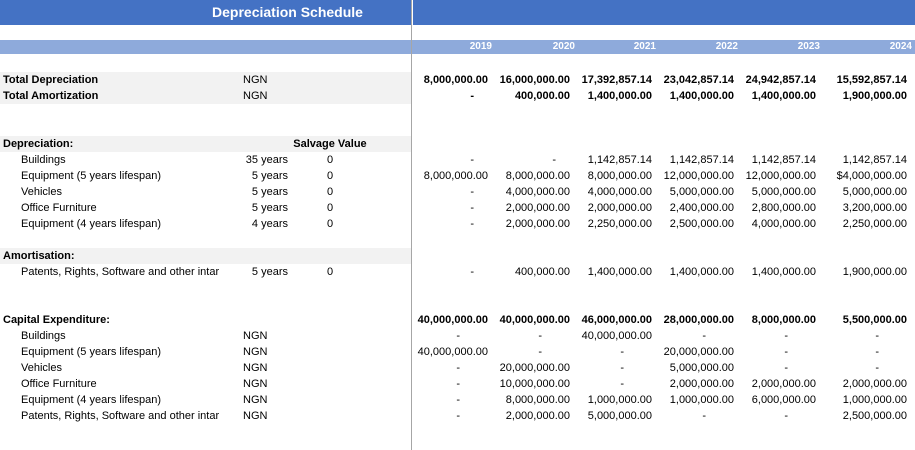  Describe the element at coordinates (534, 384) in the screenshot. I see `value-cell: 10,000,000.00` at that location.